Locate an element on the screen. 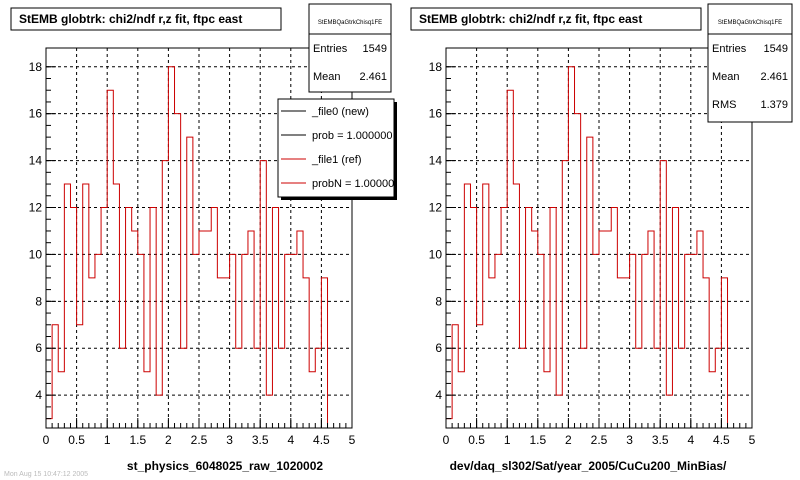  x-axis-title: st_physics_6048025_raw_1020002 is located at coordinates (225, 466).